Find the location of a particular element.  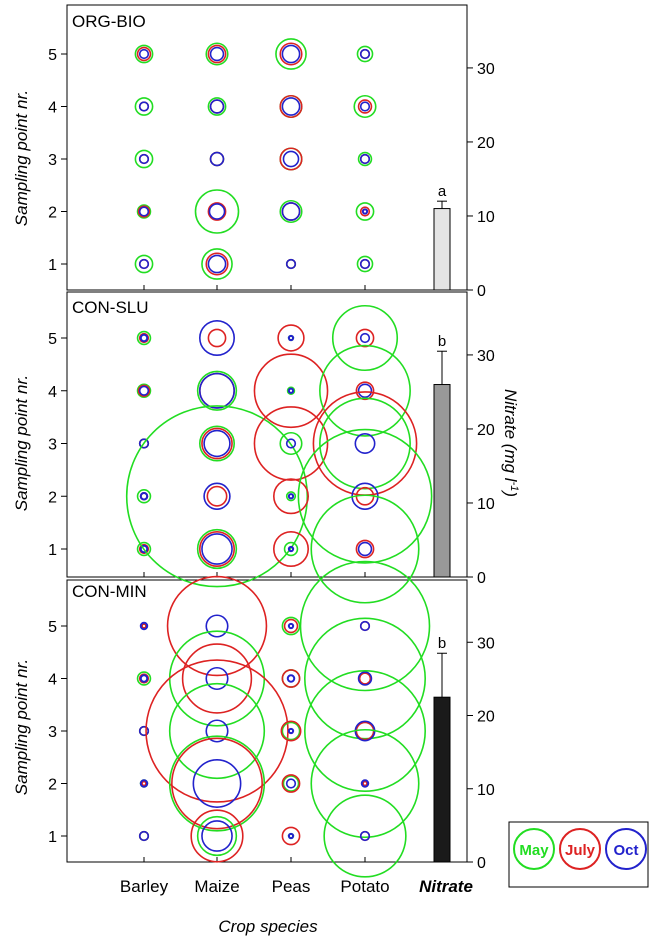

nitrate-bar is located at coordinates (442, 249).